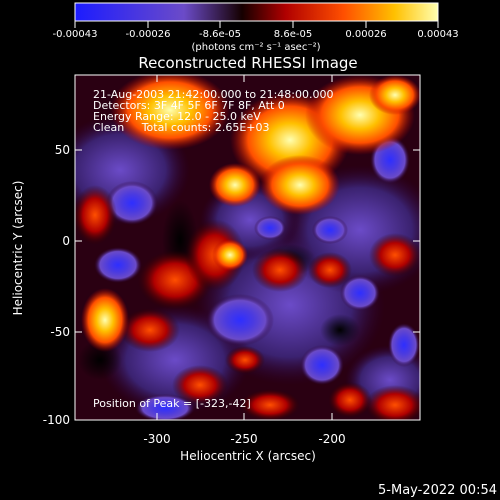 This screenshot has width=500, height=500. Describe the element at coordinates (177, 116) in the screenshot. I see `overlay-energy-range: Energy Range: 12.0 - 25.0 keV` at that location.